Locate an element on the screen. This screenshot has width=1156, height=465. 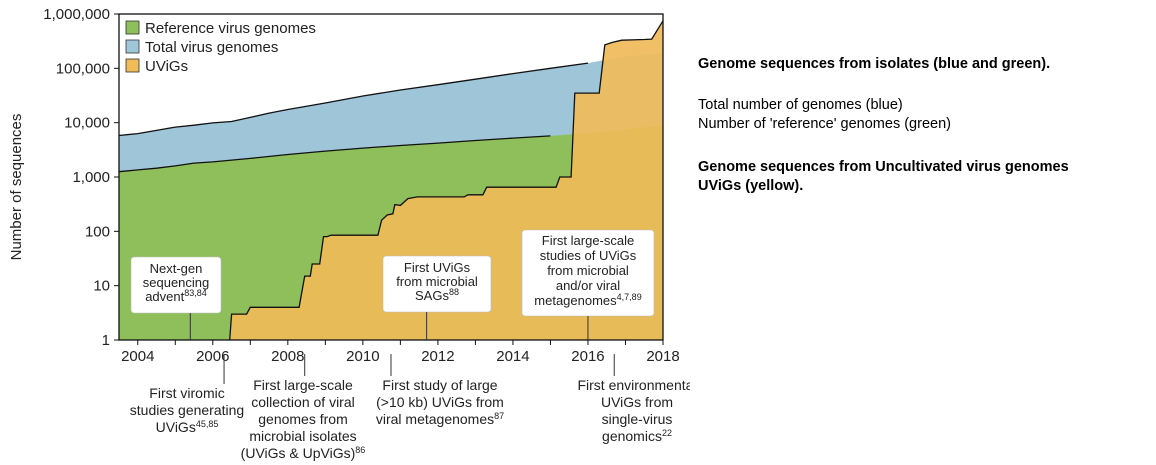
y-tick-label: 10,000 is located at coordinates (87, 123).